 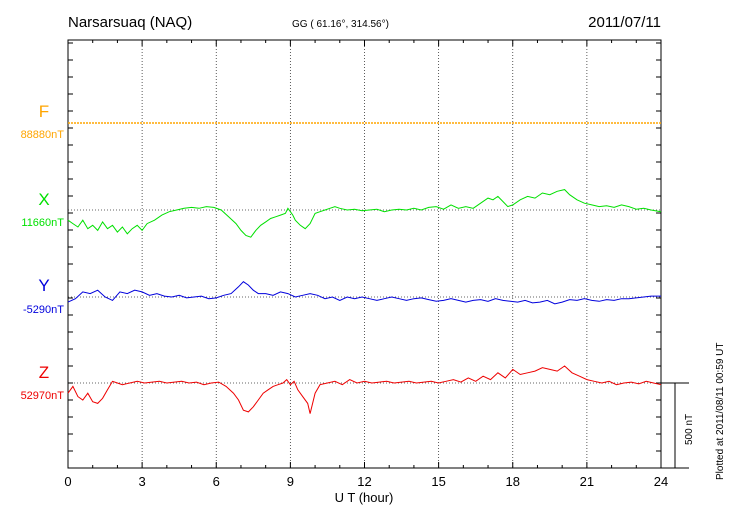 I want to click on series-name-y: Y, so click(x=43, y=285).